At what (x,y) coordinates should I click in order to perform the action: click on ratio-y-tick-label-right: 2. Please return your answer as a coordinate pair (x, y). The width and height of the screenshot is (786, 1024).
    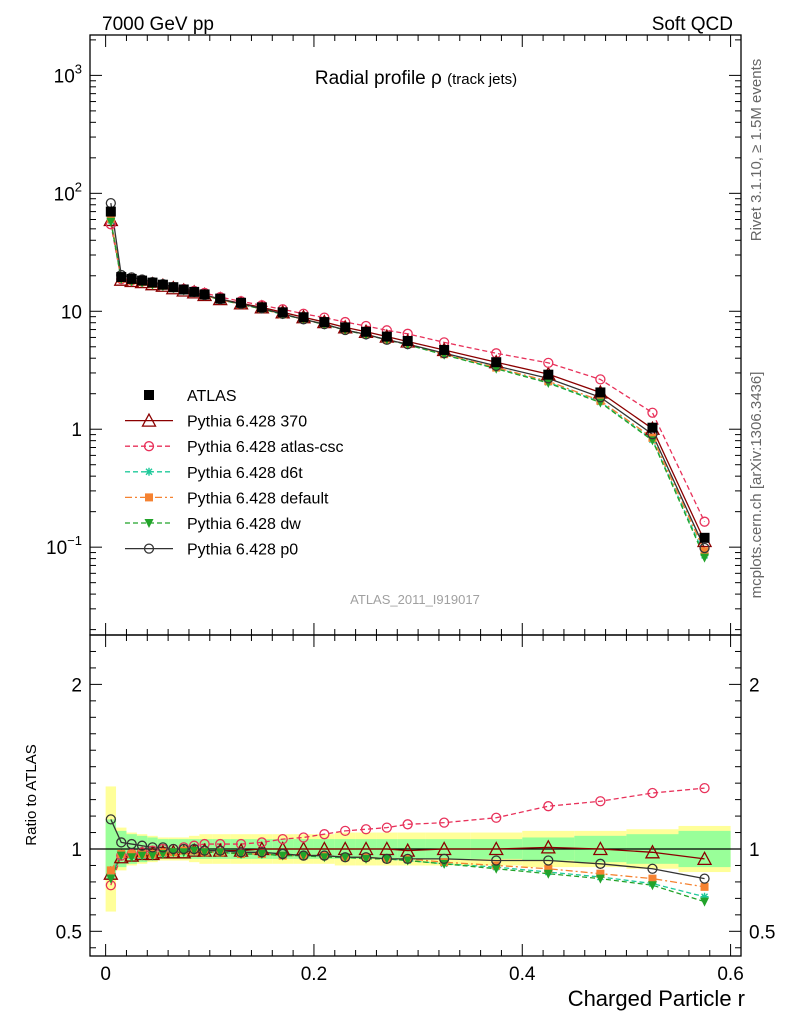
    Looking at the image, I should click on (754, 685).